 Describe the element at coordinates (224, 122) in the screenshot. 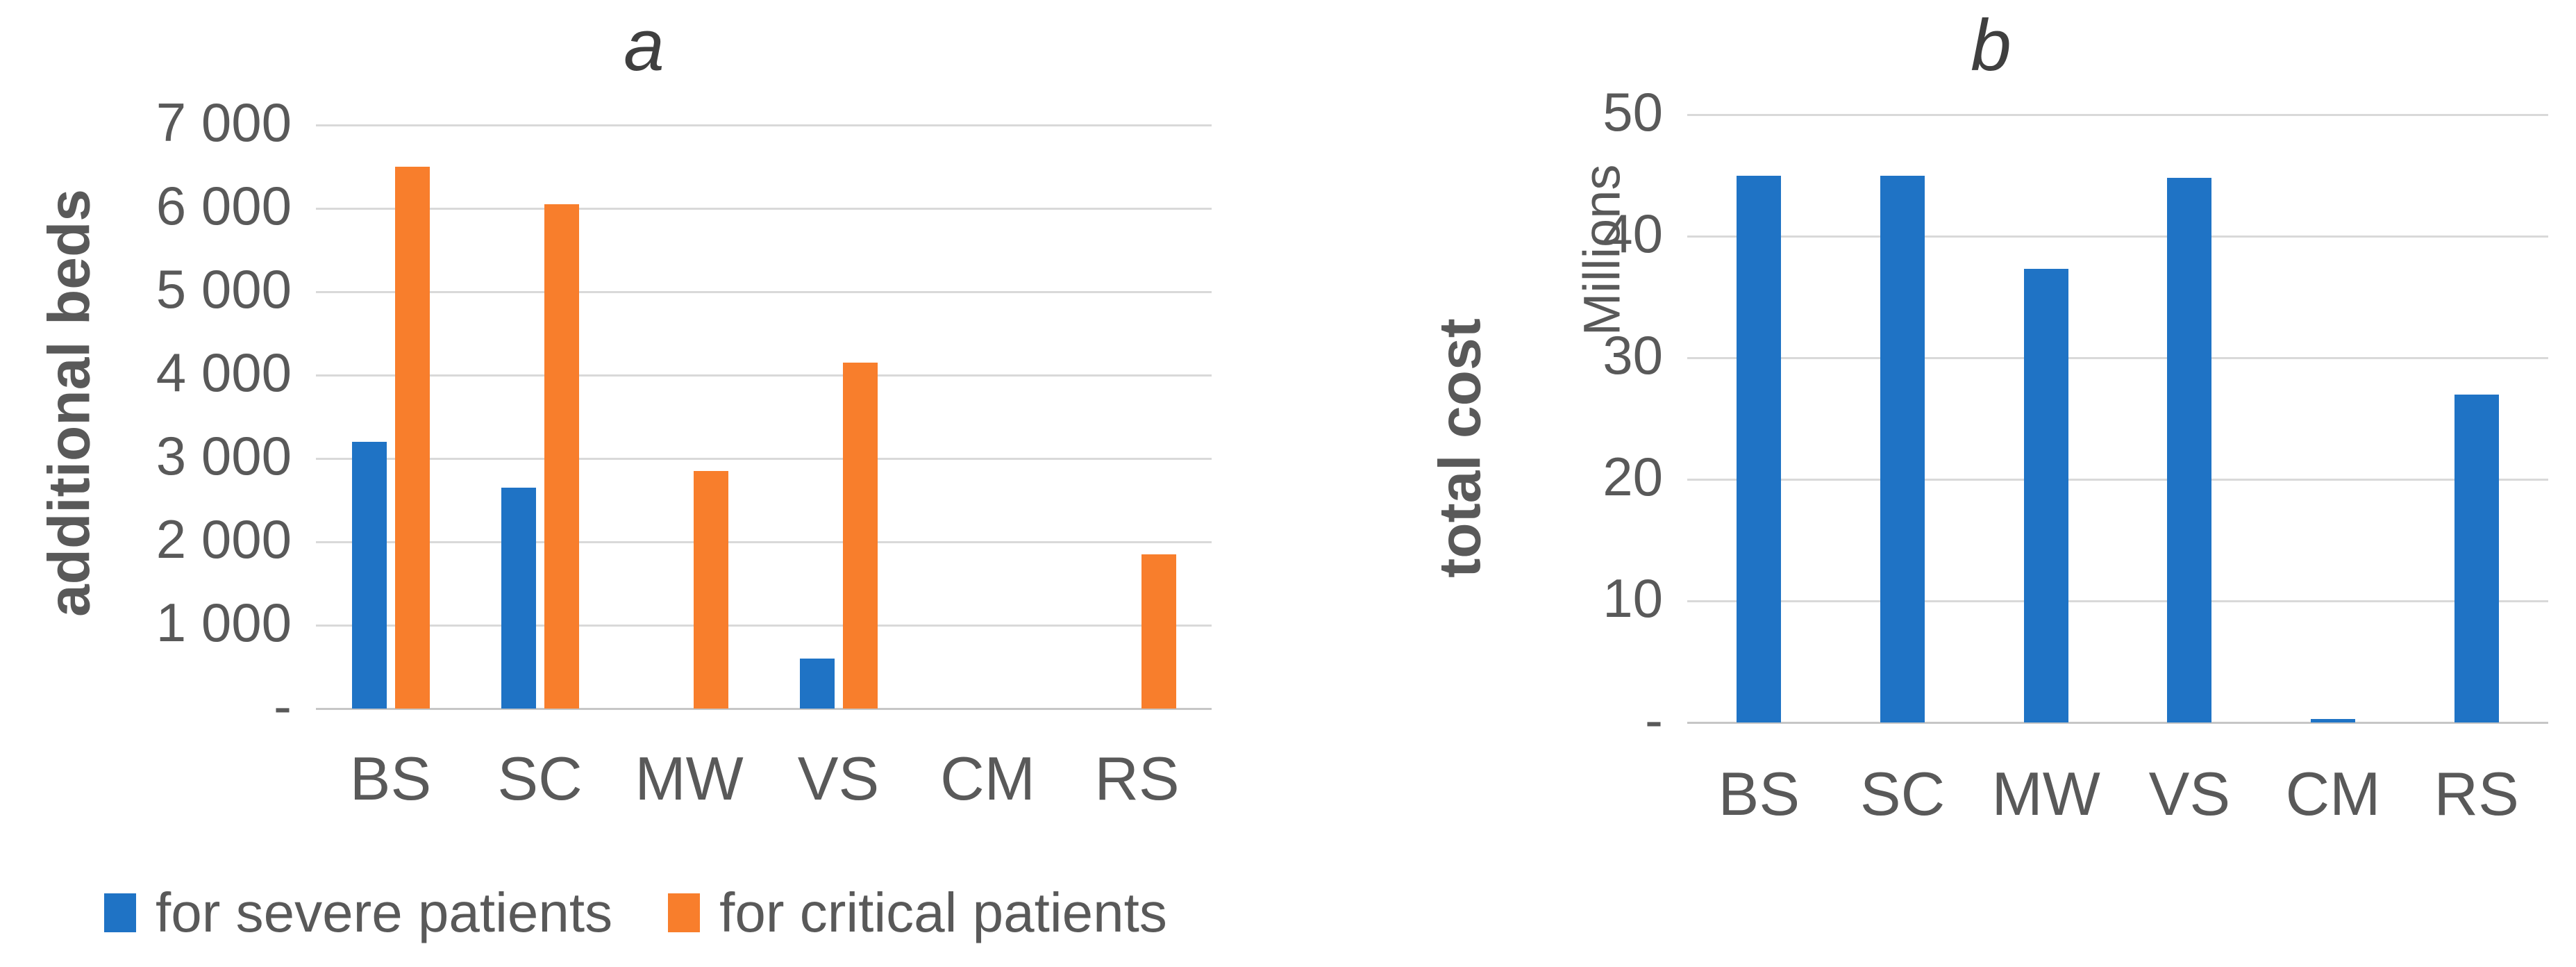

I see `y-tick-label: 7 000` at that location.